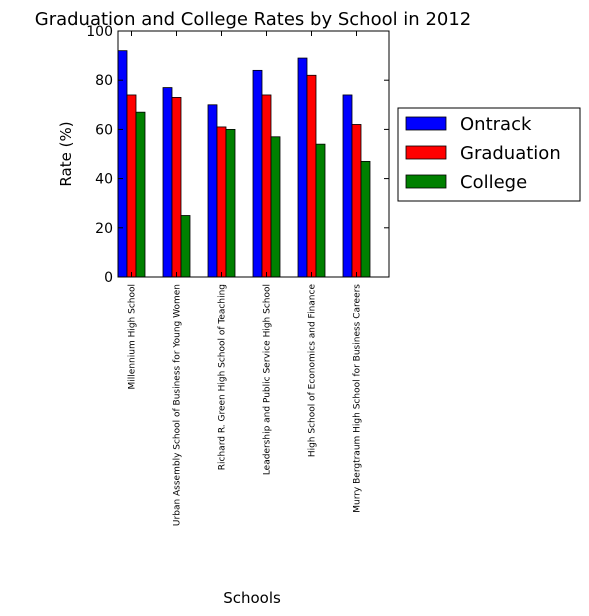 Image resolution: width=589 pixels, height=616 pixels. I want to click on legend: Ontrack Graduation College, so click(489, 154).